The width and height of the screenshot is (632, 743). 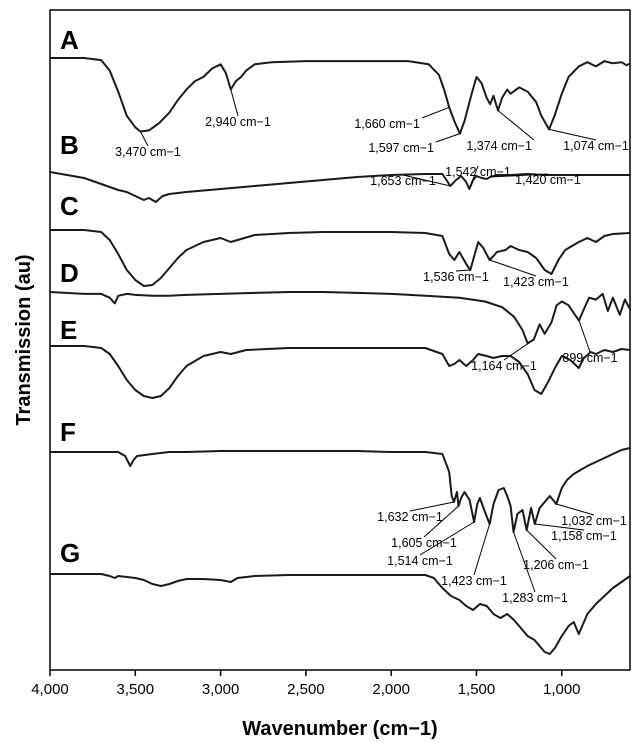 I want to click on panel-label-g: G, so click(x=70, y=553).